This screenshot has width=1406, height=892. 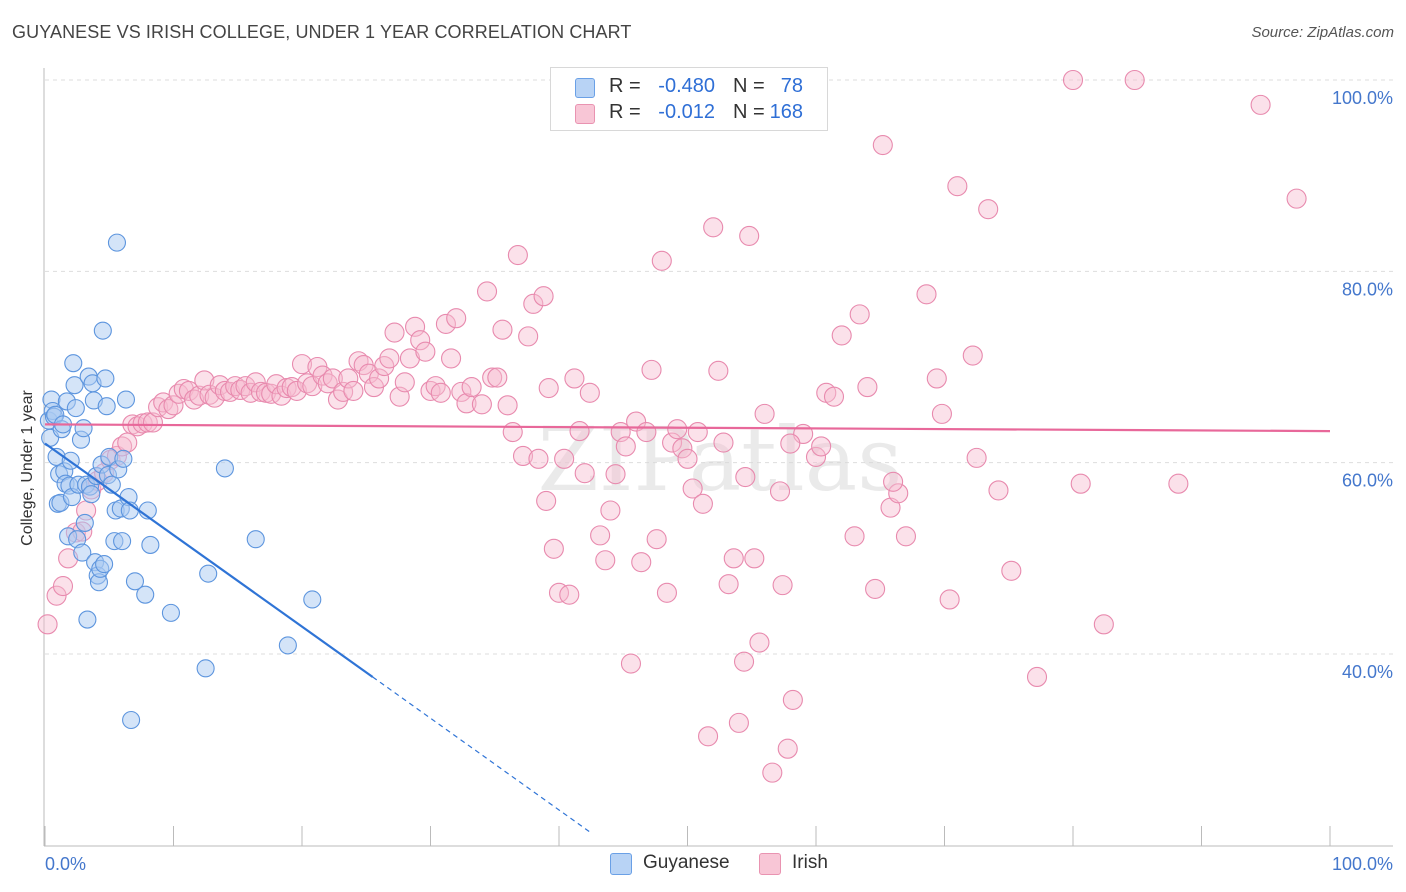 What do you see at coordinates (810, 862) in the screenshot?
I see `legend-label: Irish` at bounding box center [810, 862].